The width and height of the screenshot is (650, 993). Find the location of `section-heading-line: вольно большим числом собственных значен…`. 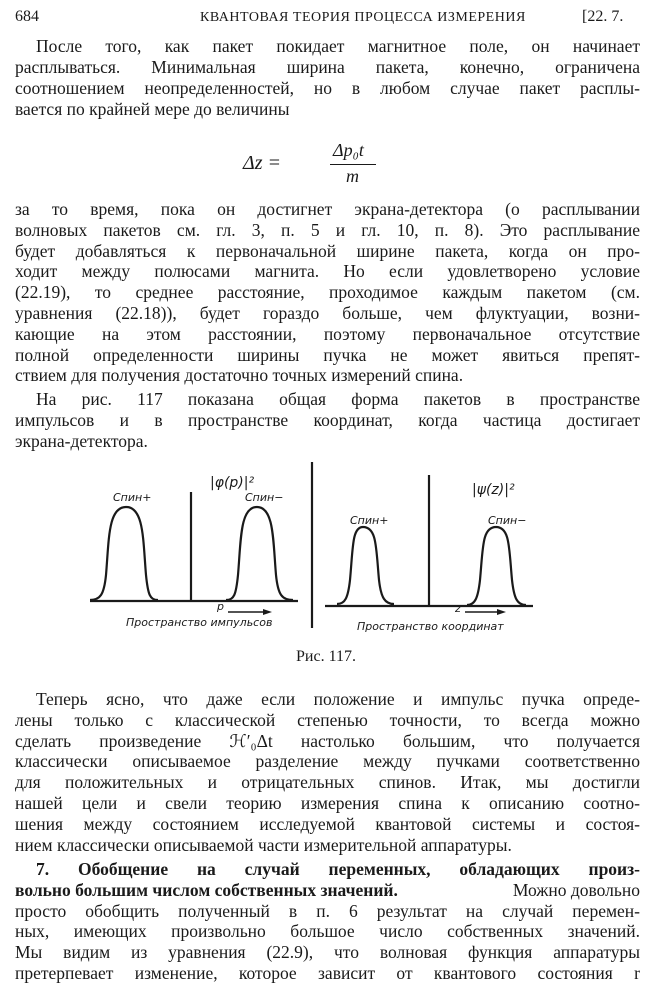

section-heading-line: вольно большим числом собственных значен… is located at coordinates (327, 890).